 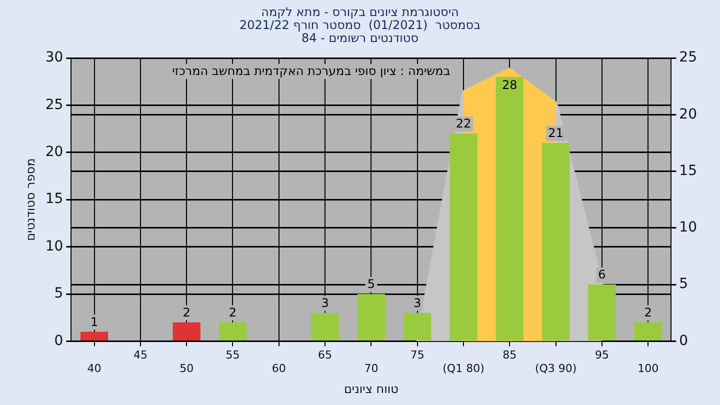 What do you see at coordinates (30, 199) in the screenshot?
I see `y-axis-title: מספר סטודנטים` at bounding box center [30, 199].